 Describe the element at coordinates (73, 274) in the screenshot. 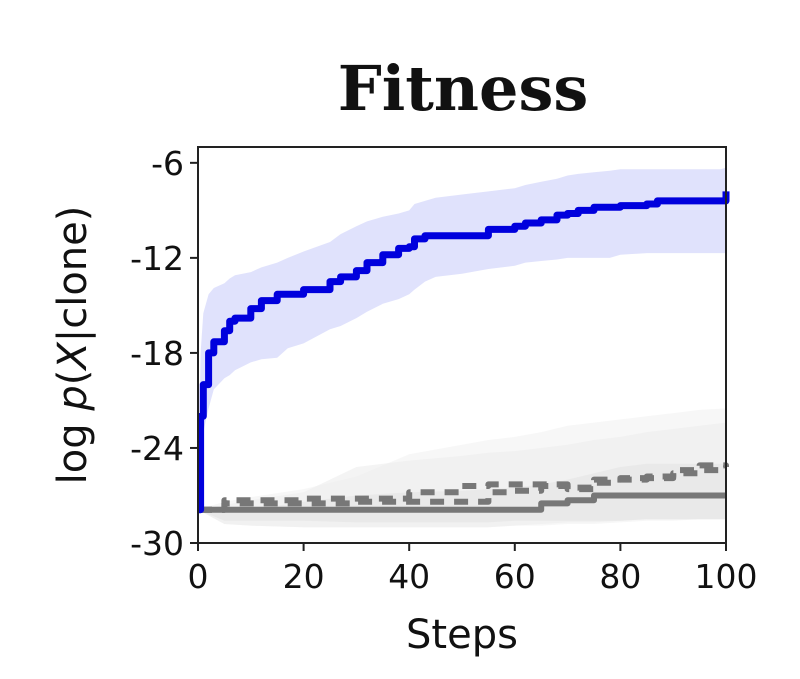

I see `y-label-rest: |clone)` at that location.